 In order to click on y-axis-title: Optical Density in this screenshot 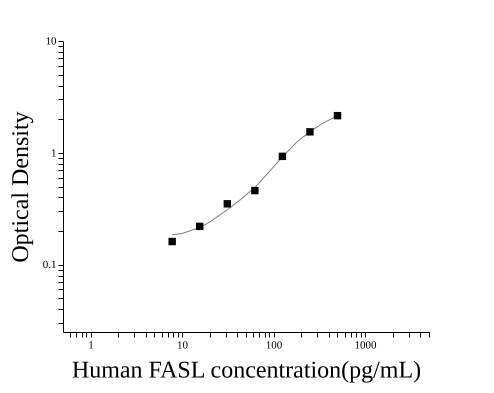, I will do `click(21, 187)`.